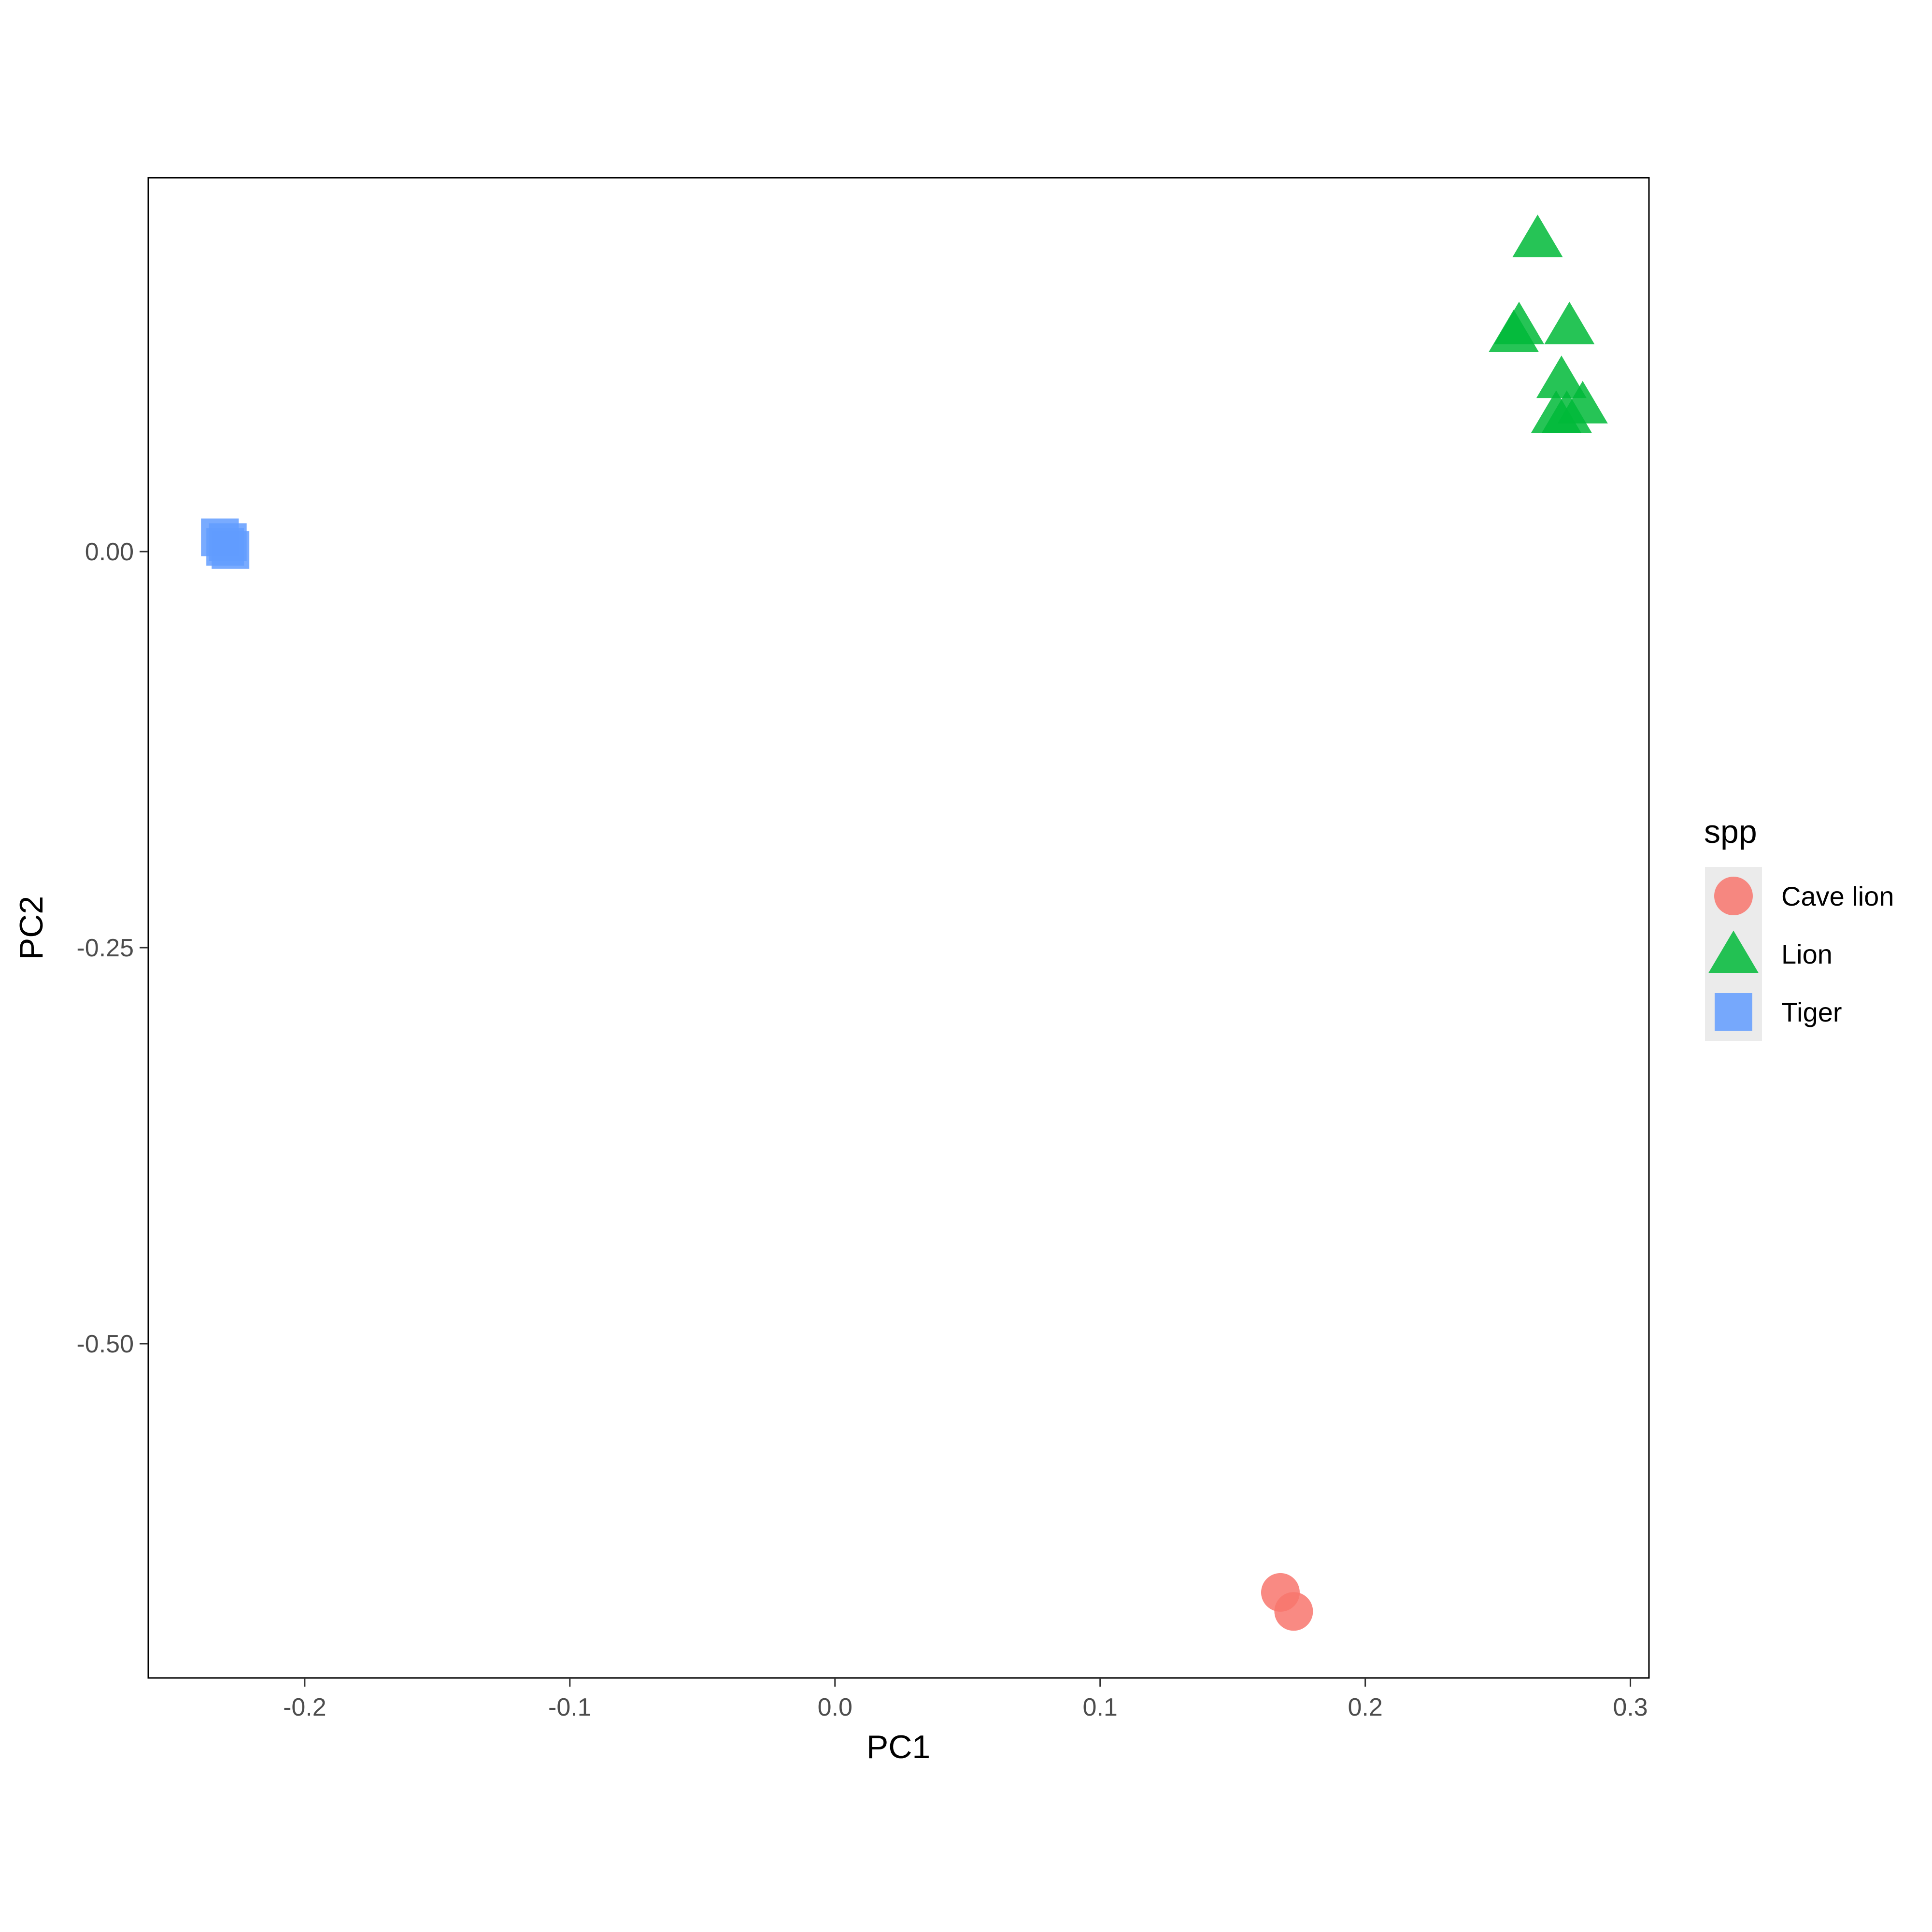 This screenshot has height=1932, width=1932. I want to click on y-axis-title: PC2, so click(31, 928).